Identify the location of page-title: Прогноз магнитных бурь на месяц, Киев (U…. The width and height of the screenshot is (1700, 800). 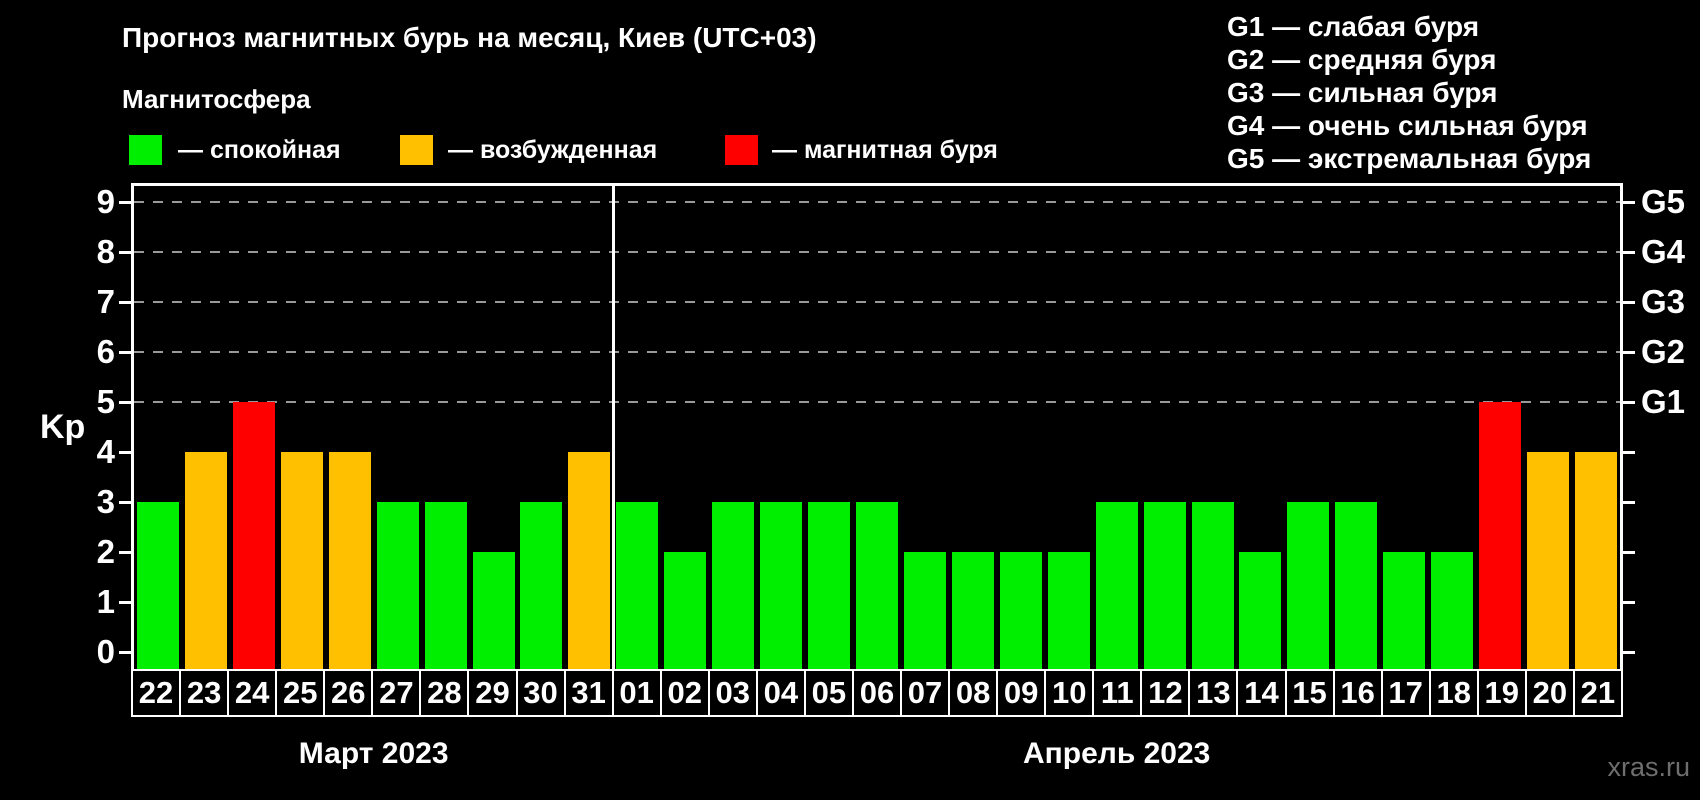
(469, 37).